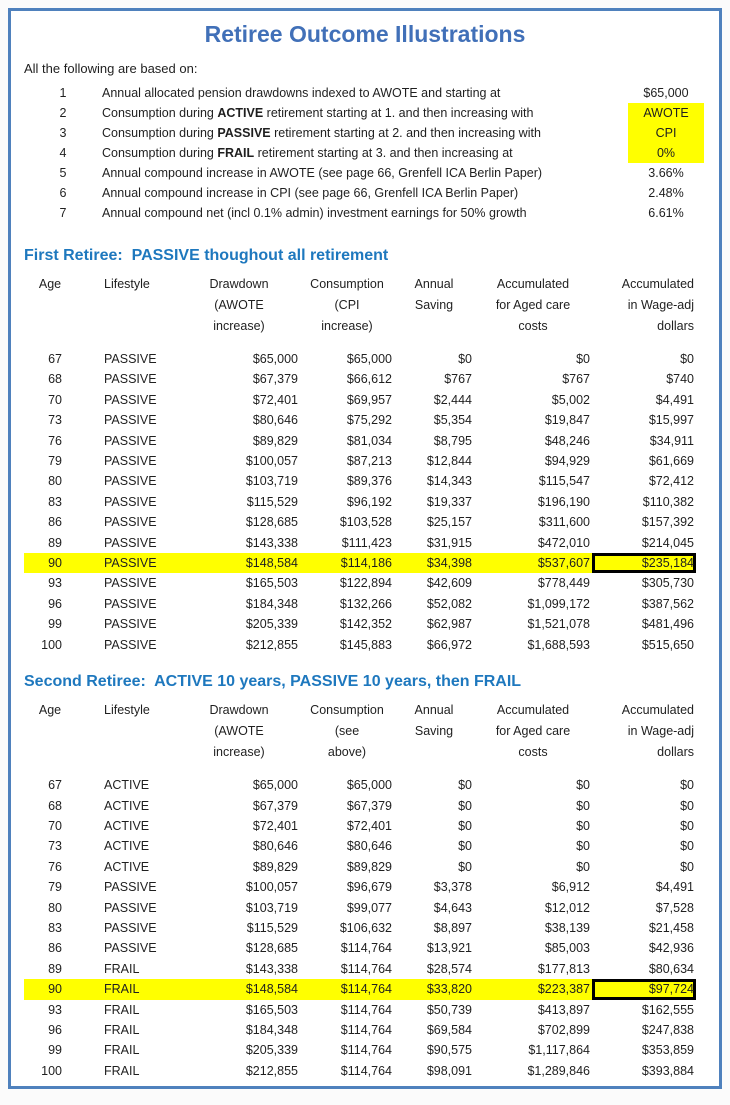 The height and width of the screenshot is (1105, 730). Describe the element at coordinates (449, 1050) in the screenshot. I see `table-cell: $90,575` at that location.